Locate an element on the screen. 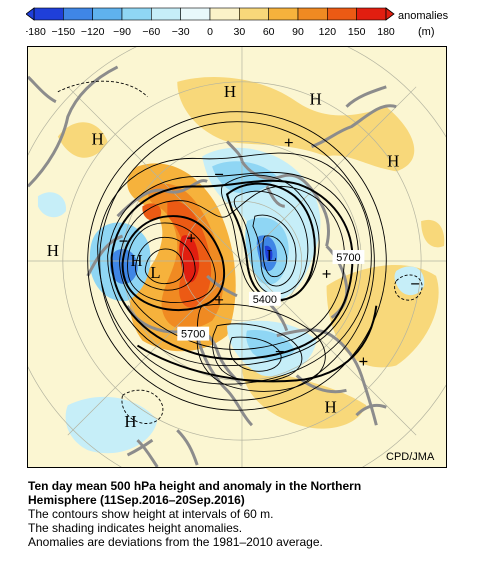  contour-label-5700-east: 5700 is located at coordinates (348, 258).